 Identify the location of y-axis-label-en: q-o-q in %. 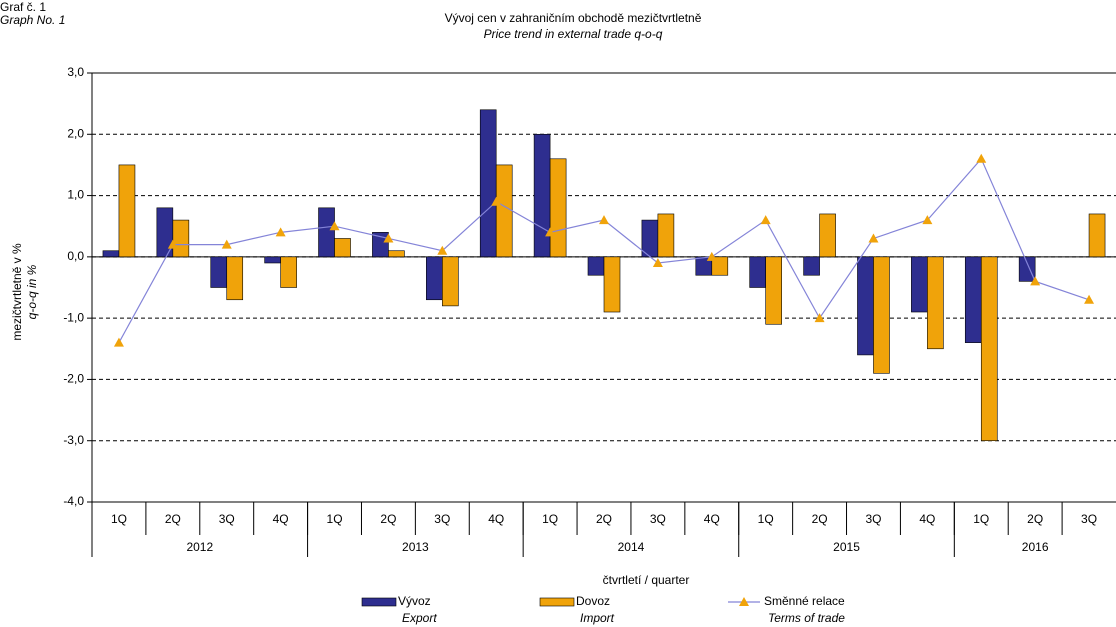
(32, 291).